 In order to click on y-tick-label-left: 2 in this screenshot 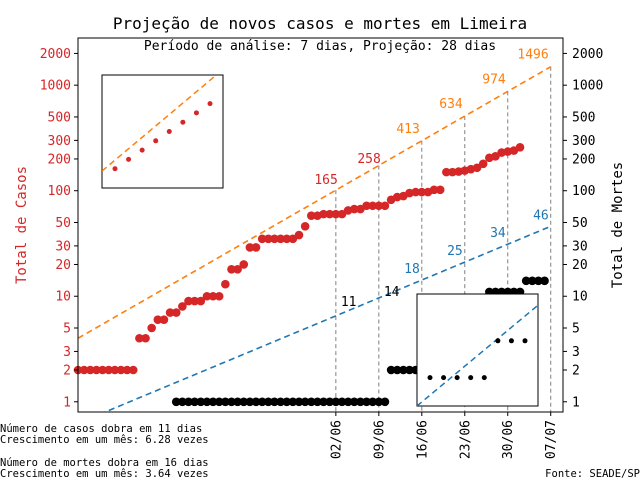, I will do `click(67, 371)`.